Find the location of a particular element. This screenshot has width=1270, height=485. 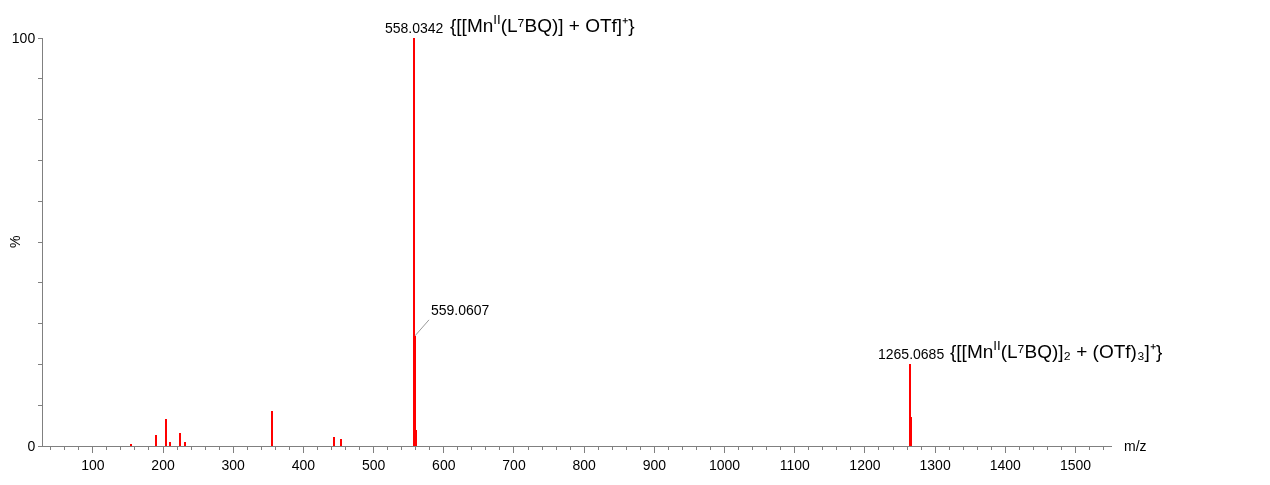

y-tick-label: 0 is located at coordinates (31, 445).